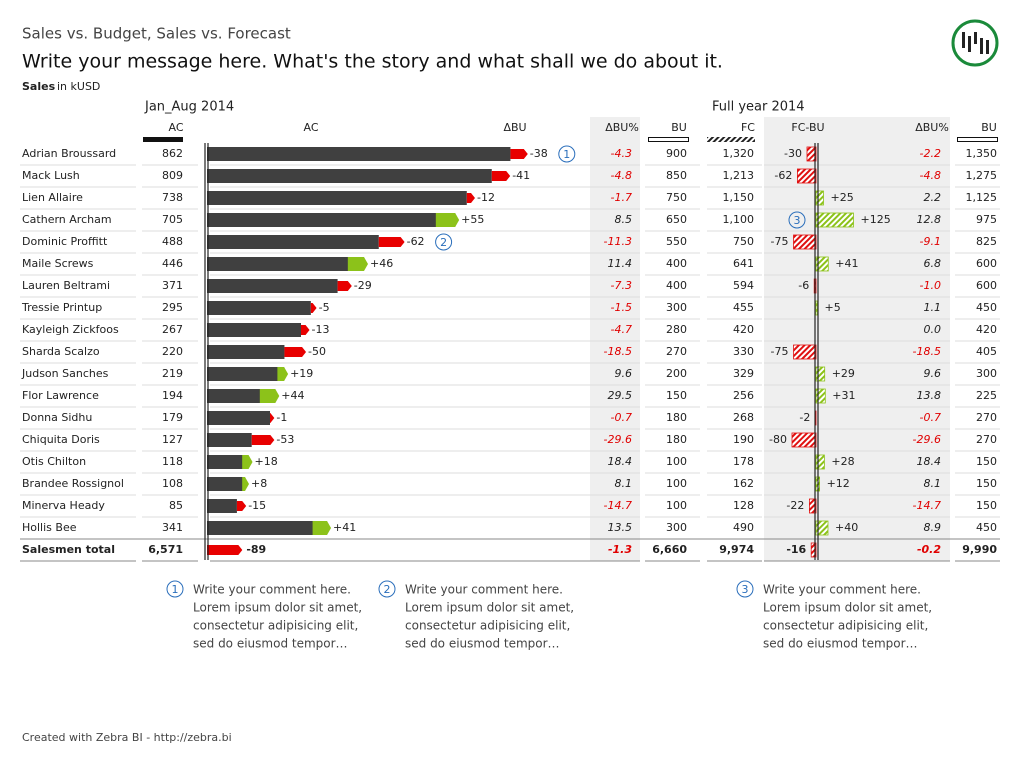 The width and height of the screenshot is (1024, 768). What do you see at coordinates (310, 127) in the screenshot?
I see `column-header: AC` at bounding box center [310, 127].